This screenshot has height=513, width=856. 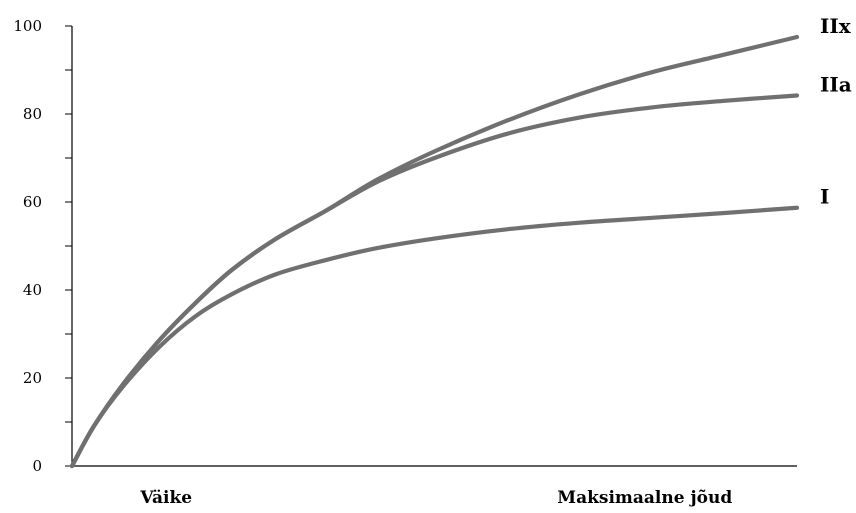 I want to click on x-category-label: Maksimaalne jõud, so click(x=644, y=498).